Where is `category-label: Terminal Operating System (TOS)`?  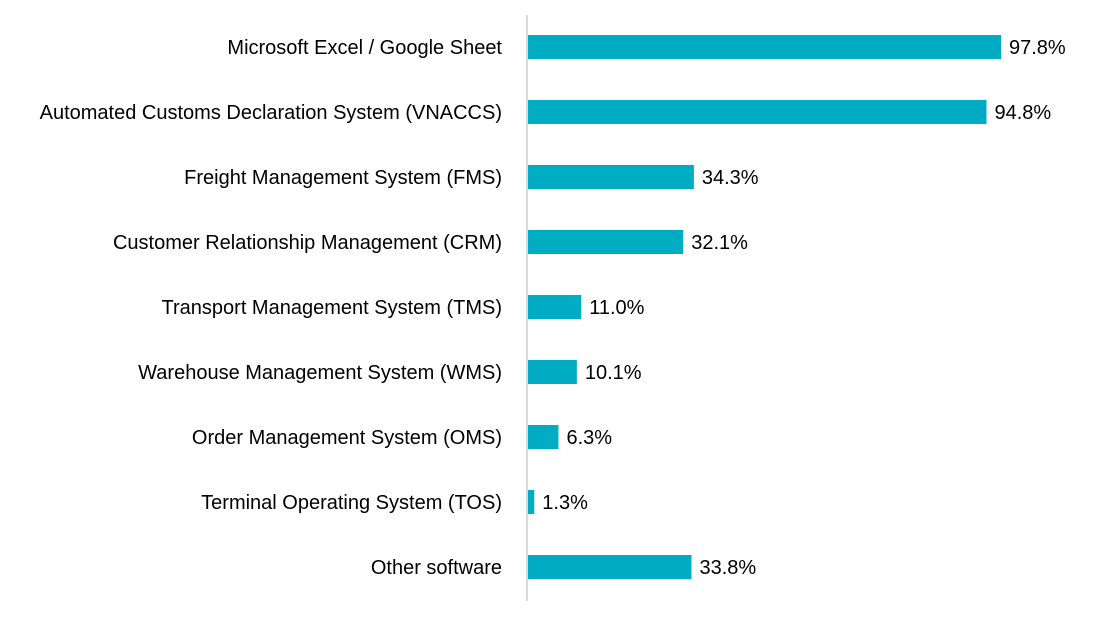 category-label: Terminal Operating System (TOS) is located at coordinates (351, 503).